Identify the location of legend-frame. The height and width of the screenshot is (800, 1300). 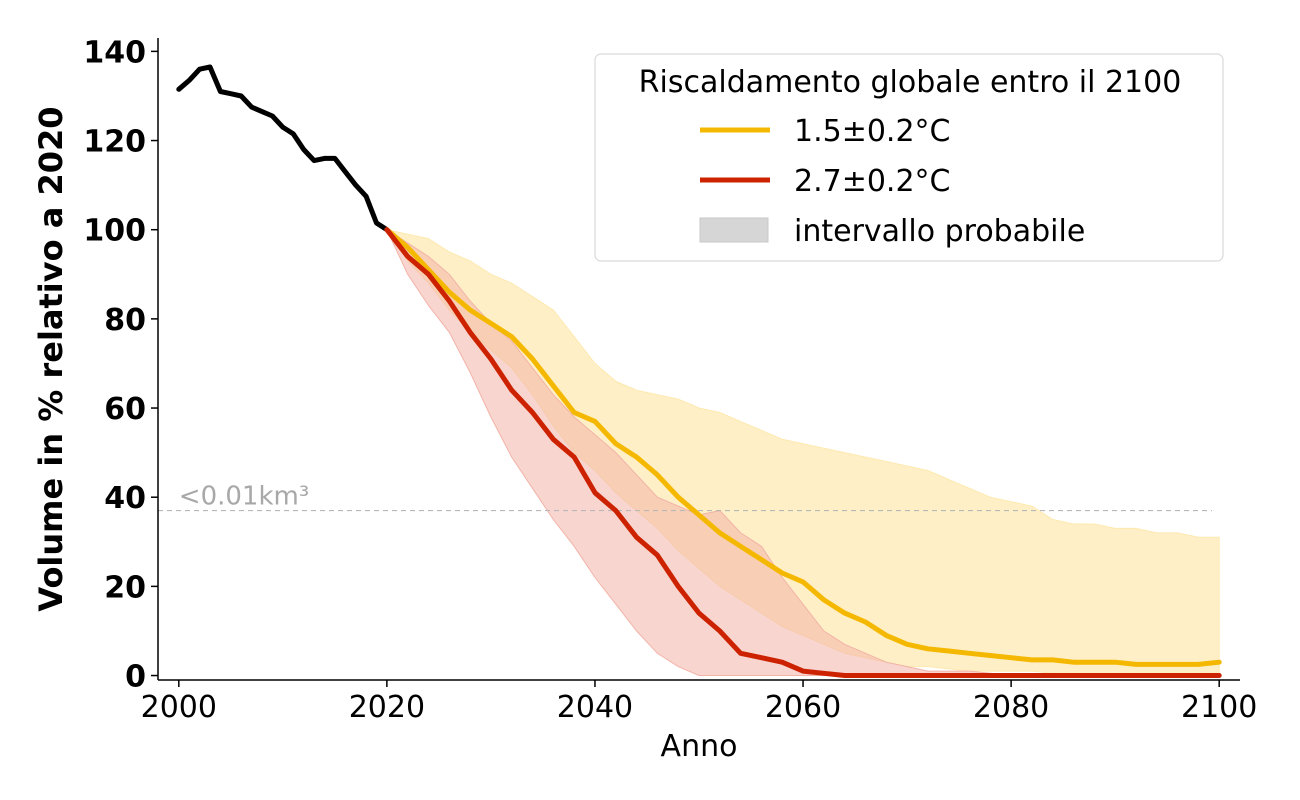
(909, 157).